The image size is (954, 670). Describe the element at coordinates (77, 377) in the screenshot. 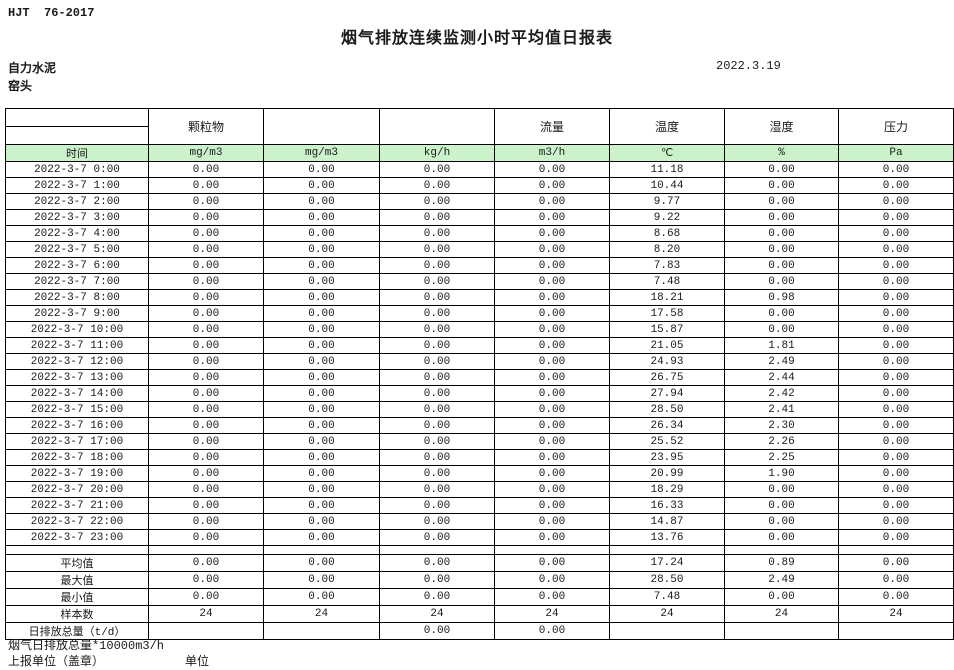

I see `row-label-cell: 2022-3-7 13:00` at that location.